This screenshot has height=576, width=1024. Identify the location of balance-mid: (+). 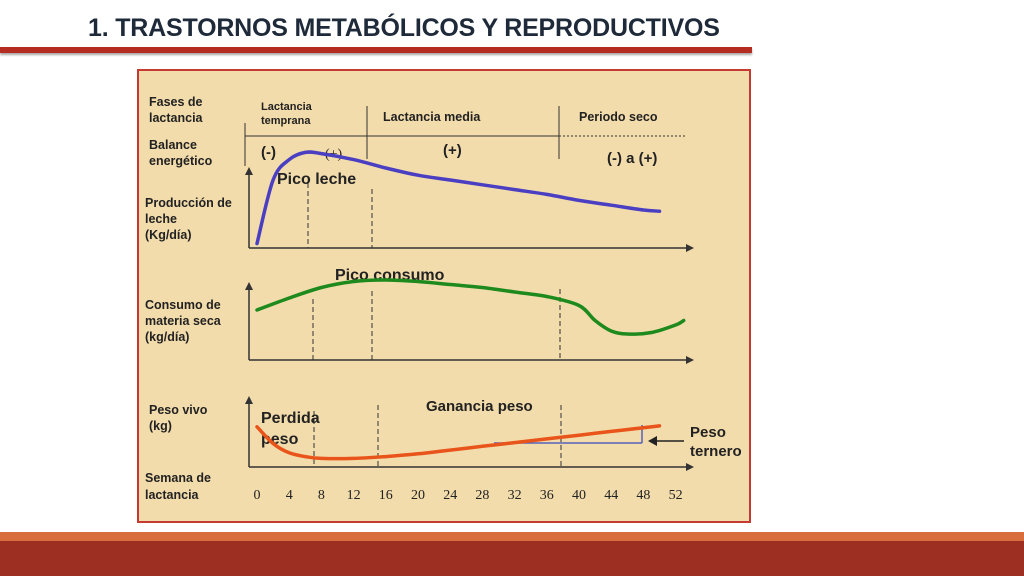
(452, 150).